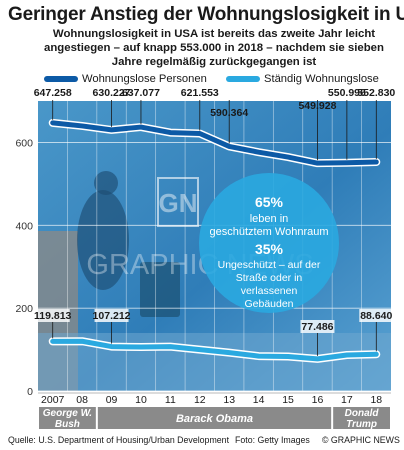  I want to click on legend-item-chronic: Ständig Wohnungslose, so click(302, 79).